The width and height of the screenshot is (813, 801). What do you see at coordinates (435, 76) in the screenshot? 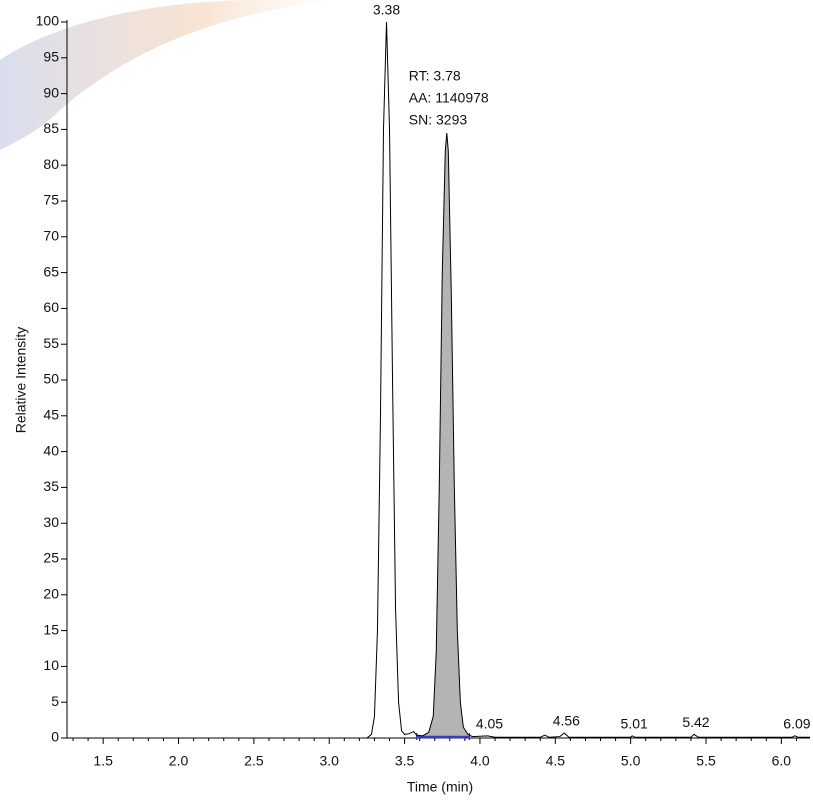
I see `peak-annotation: RT: 3.78` at bounding box center [435, 76].